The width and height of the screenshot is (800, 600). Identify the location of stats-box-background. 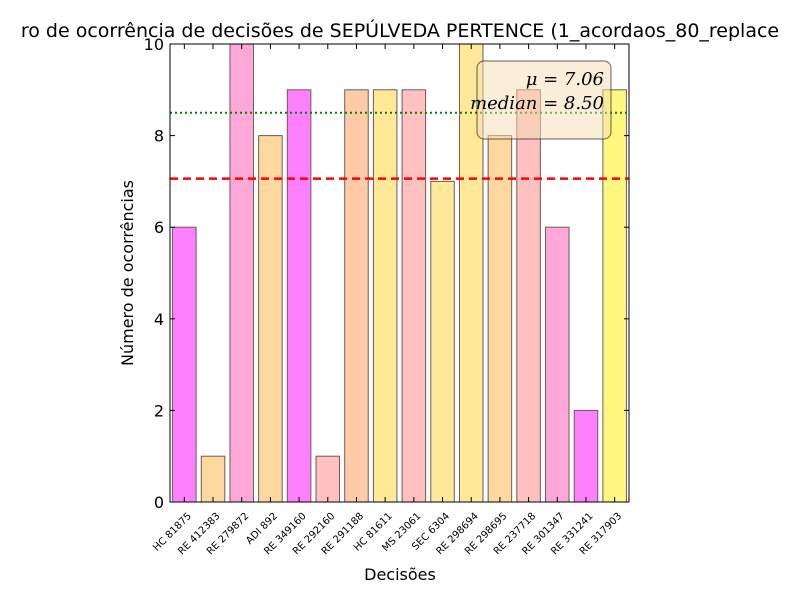
(544, 100).